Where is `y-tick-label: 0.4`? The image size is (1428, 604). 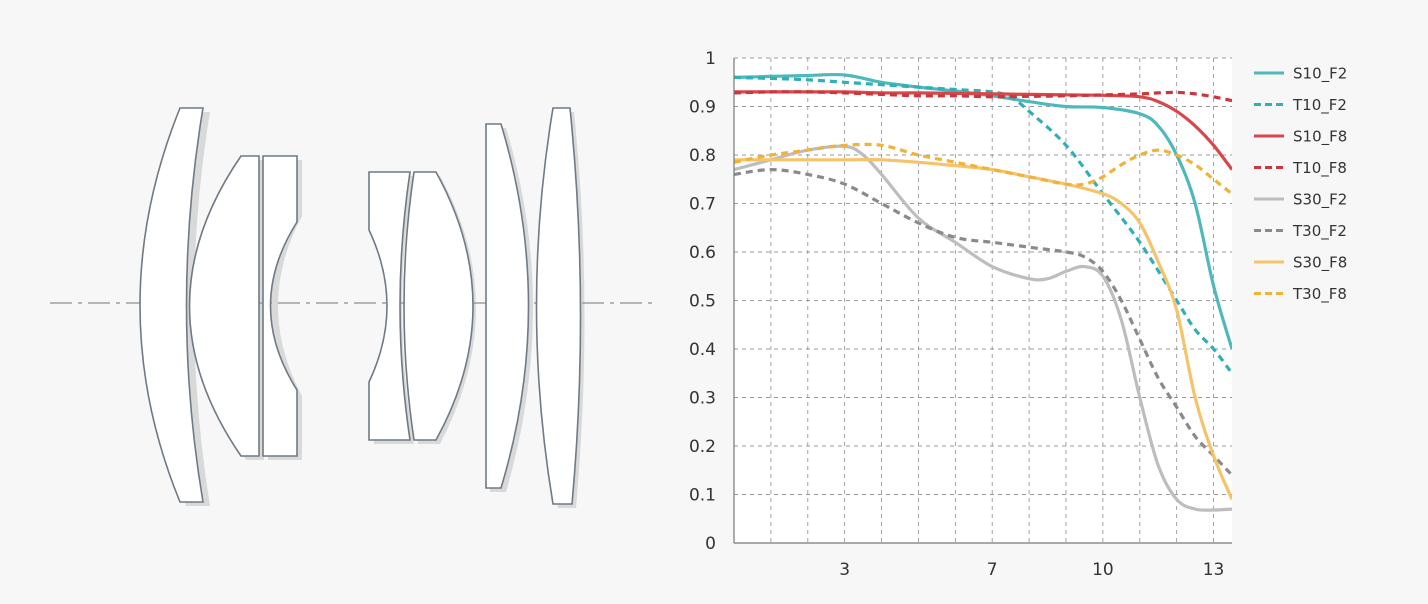
y-tick-label: 0.4 is located at coordinates (702, 350).